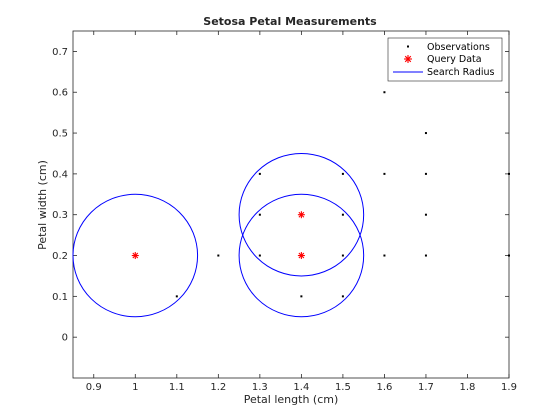 This screenshot has width=560, height=420. What do you see at coordinates (384, 387) in the screenshot?
I see `x-tick-label: 1.6` at bounding box center [384, 387].